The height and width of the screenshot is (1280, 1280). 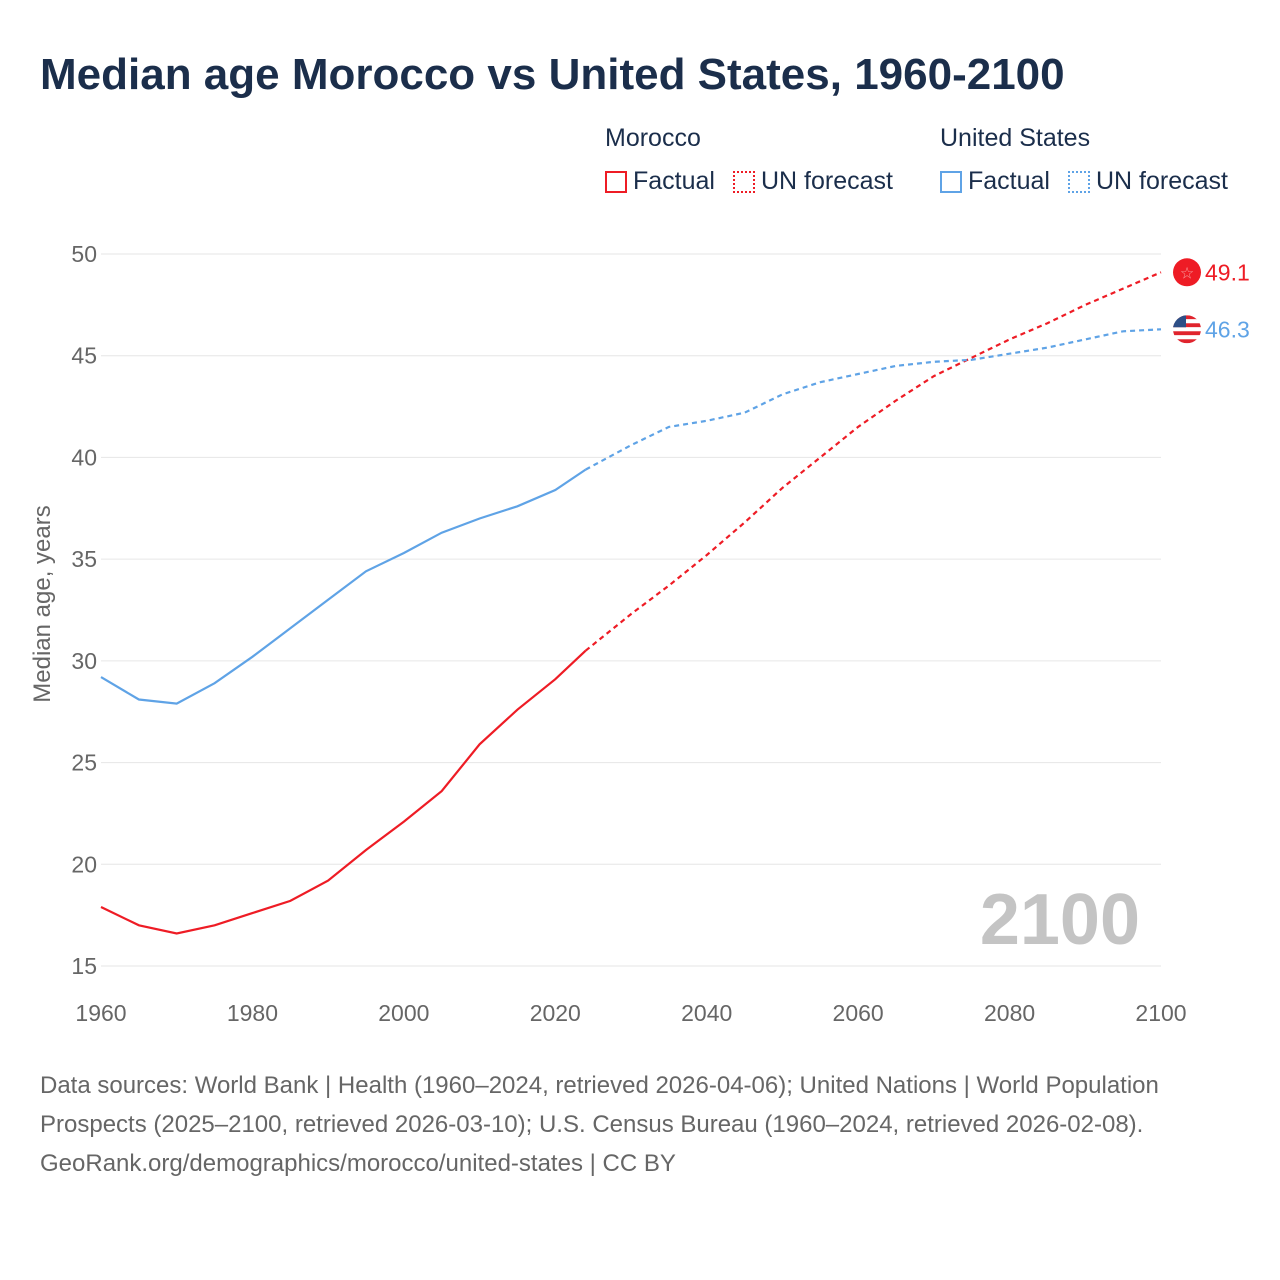 I want to click on year-watermark: 2100, so click(x=1060, y=920).